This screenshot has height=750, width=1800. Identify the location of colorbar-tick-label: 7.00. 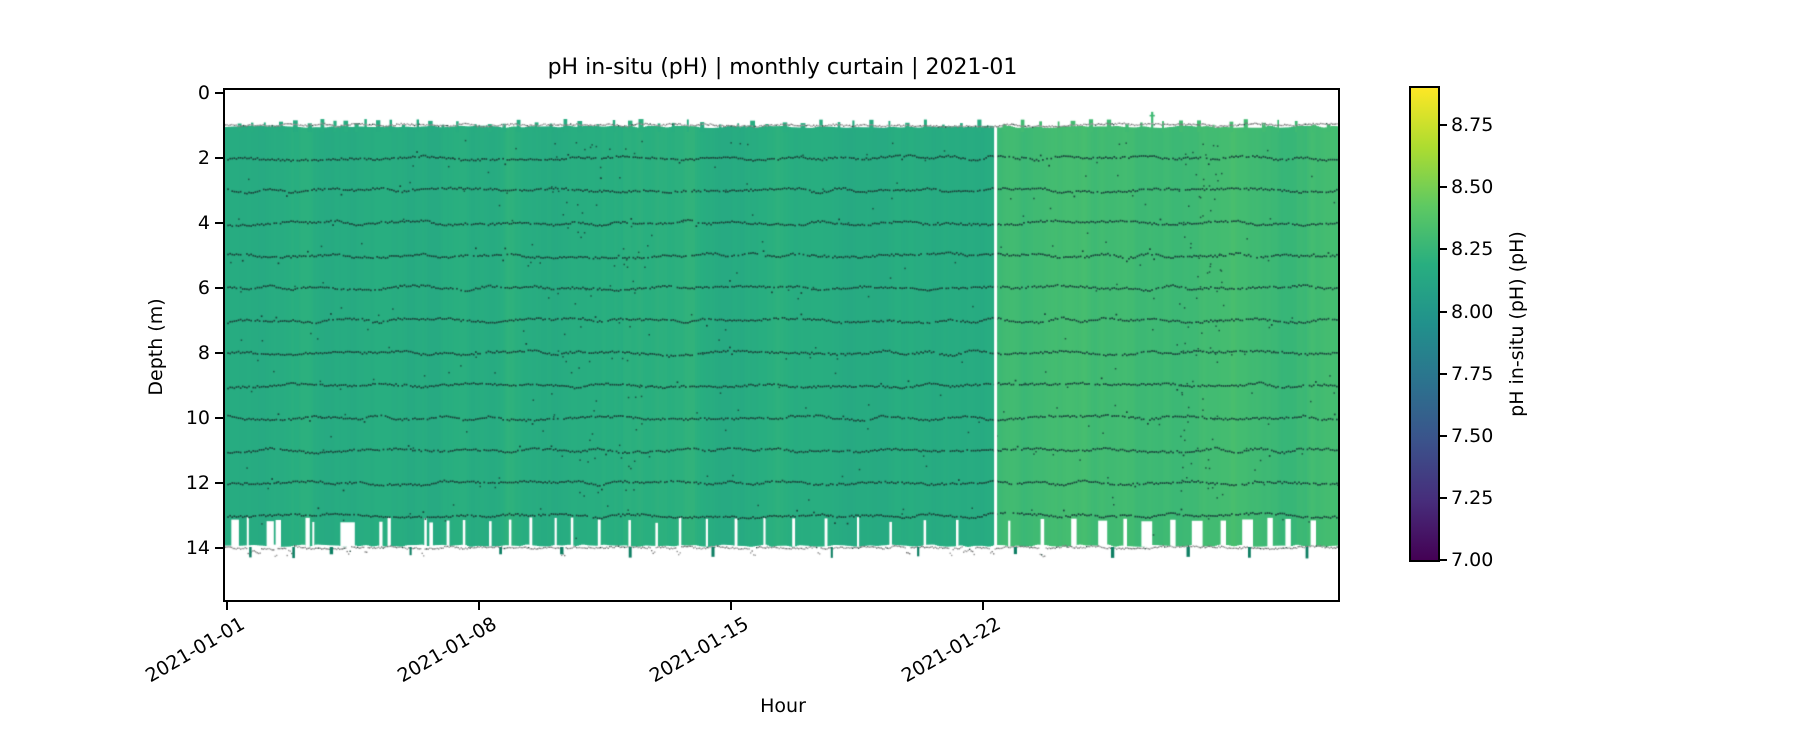
(1472, 560).